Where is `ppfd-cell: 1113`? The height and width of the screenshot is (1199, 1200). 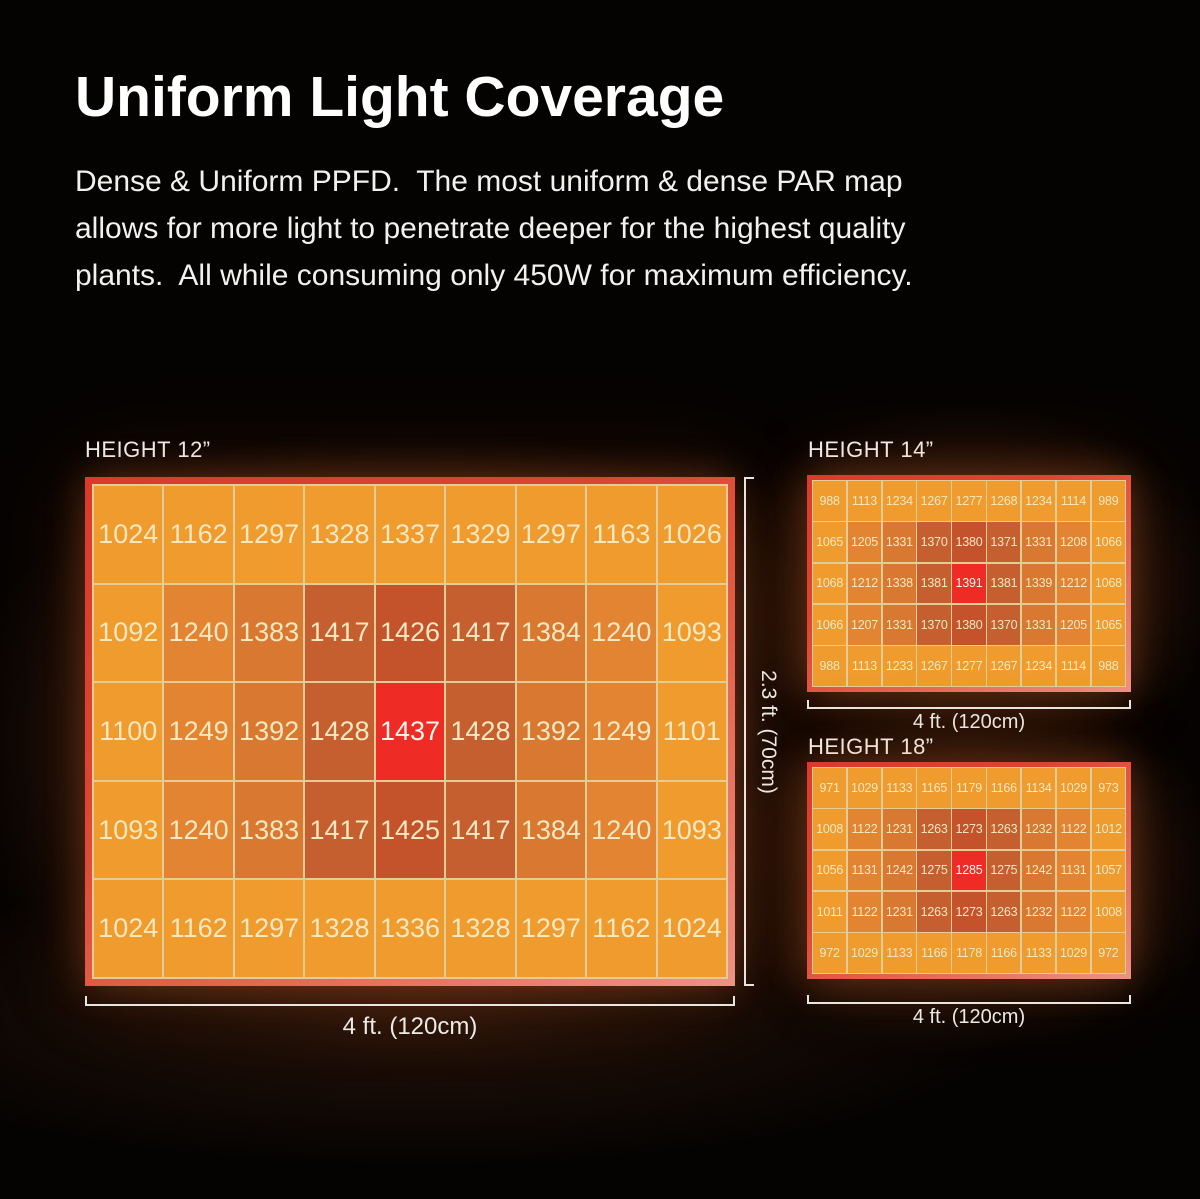 ppfd-cell: 1113 is located at coordinates (864, 501).